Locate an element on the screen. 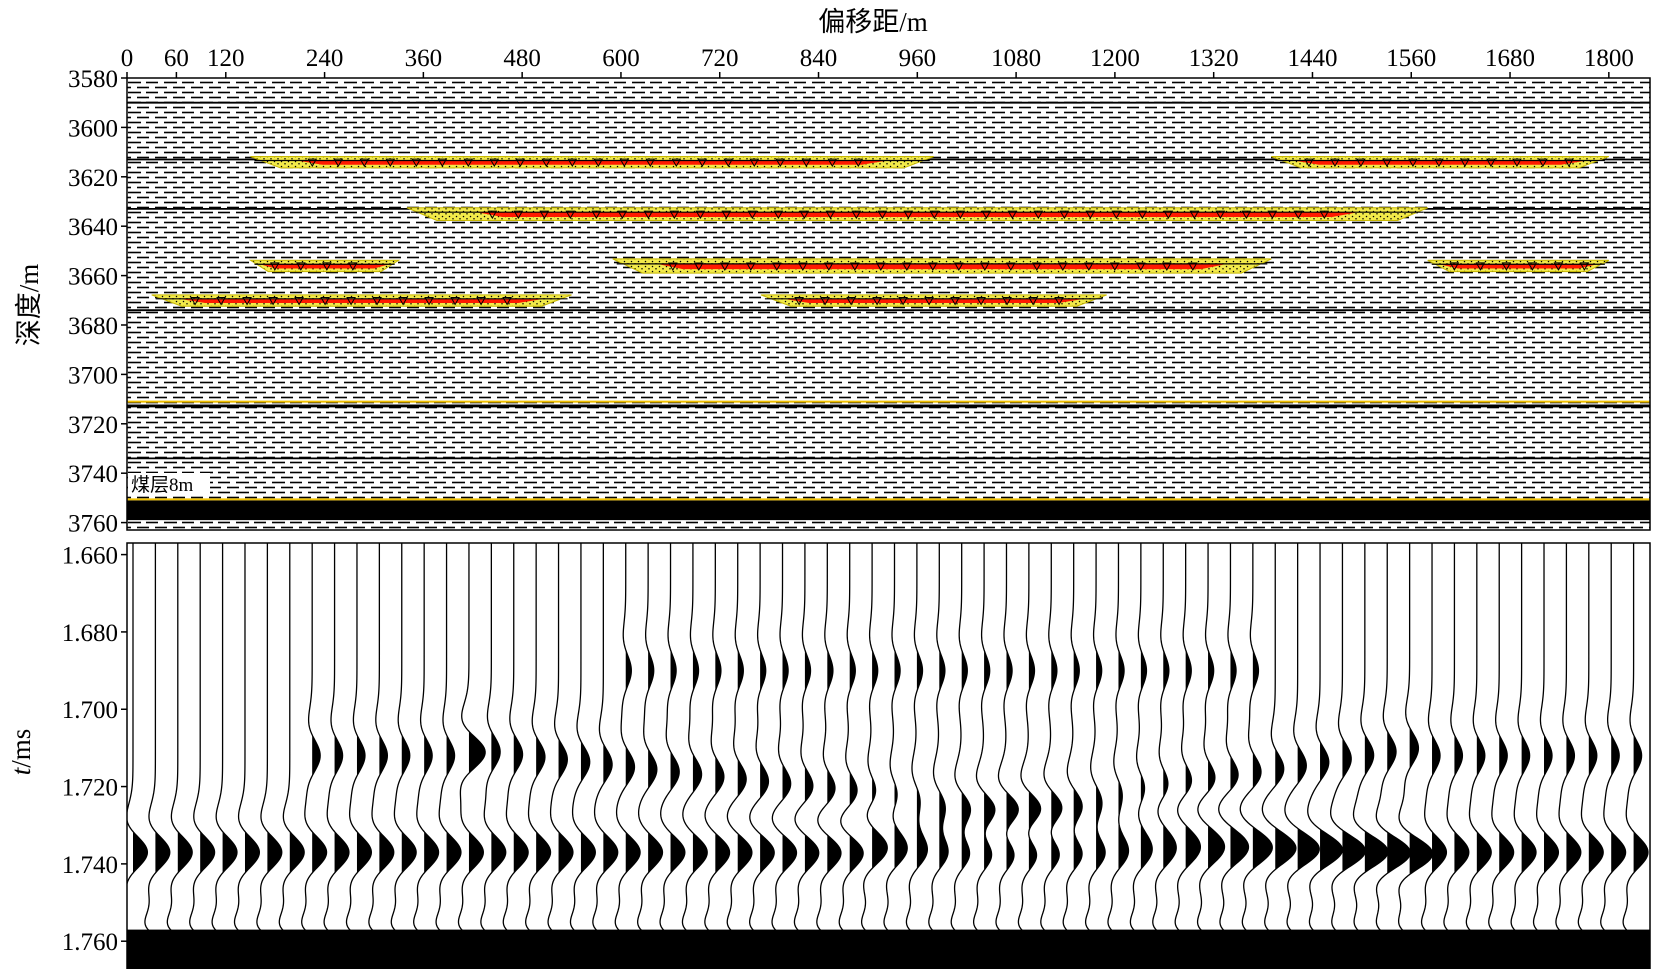 This screenshot has width=1675, height=969. depth-tick-label: 3660 is located at coordinates (93, 277).